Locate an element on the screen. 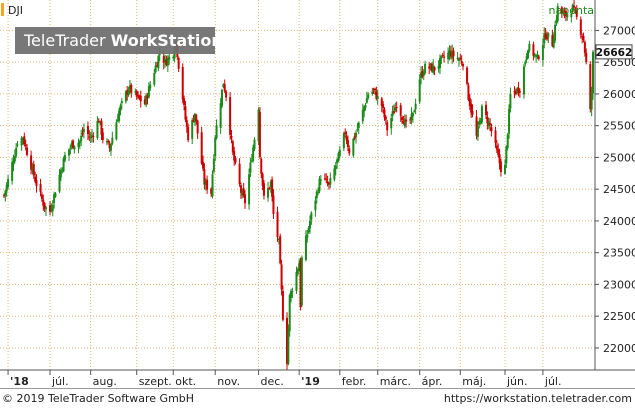  watermark: TeleTrader WorkStation is located at coordinates (119, 40).